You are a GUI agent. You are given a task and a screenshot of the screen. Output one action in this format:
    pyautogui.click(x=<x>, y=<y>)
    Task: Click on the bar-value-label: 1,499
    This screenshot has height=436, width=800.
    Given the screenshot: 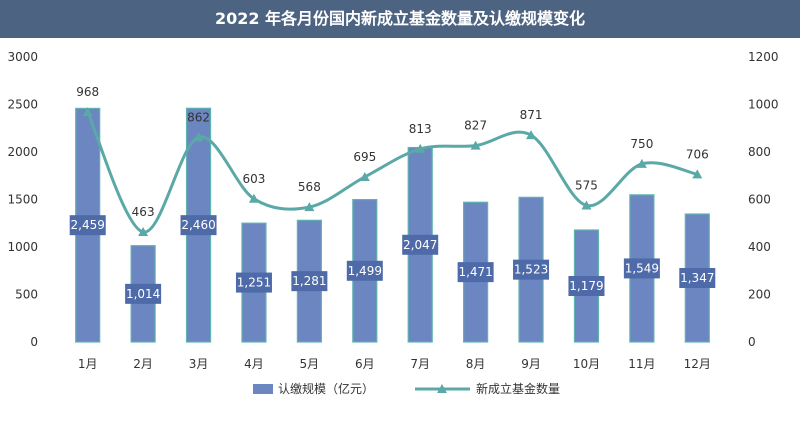 What is the action you would take?
    pyautogui.click(x=365, y=271)
    